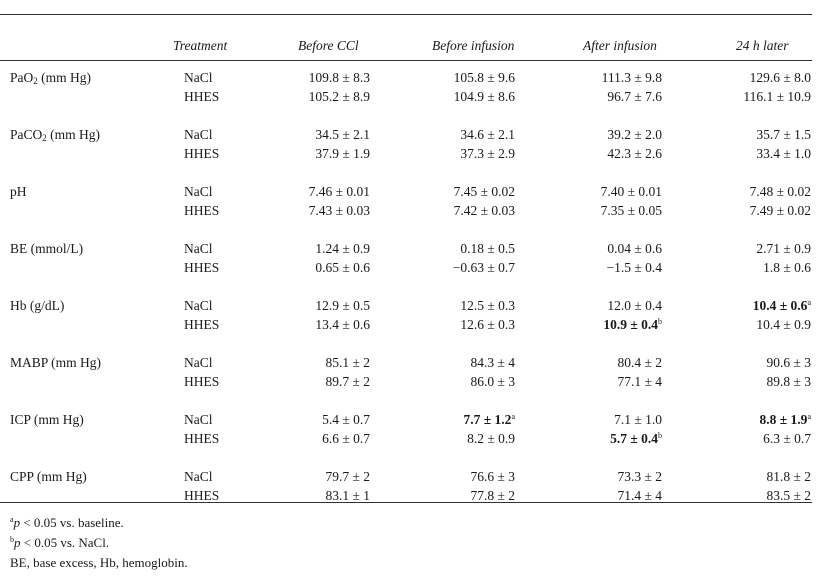 The height and width of the screenshot is (585, 820). What do you see at coordinates (67, 522) in the screenshot?
I see `footnote: ap < 0.05 vs. baseline.` at bounding box center [67, 522].